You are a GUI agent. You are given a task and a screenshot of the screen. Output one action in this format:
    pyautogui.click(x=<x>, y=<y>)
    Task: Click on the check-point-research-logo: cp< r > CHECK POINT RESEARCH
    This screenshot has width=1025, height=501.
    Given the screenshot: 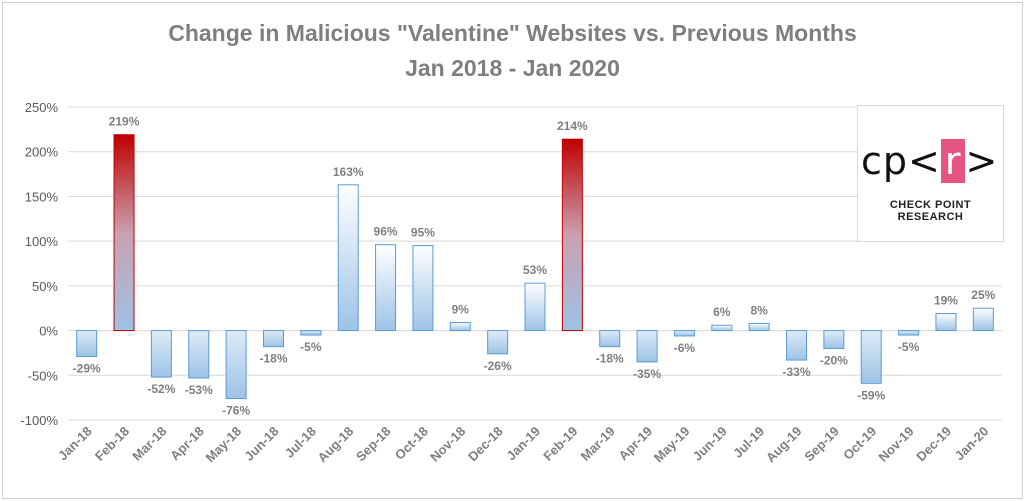 What is the action you would take?
    pyautogui.click(x=930, y=173)
    